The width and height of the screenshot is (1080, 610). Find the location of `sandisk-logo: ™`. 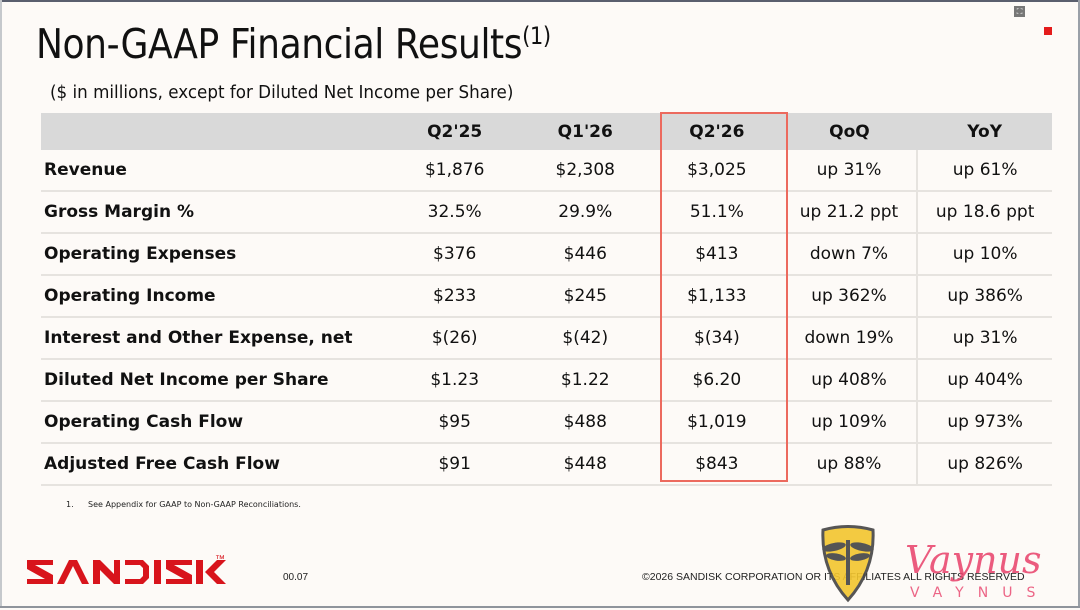

sandisk-logo: ™ is located at coordinates (127, 571).